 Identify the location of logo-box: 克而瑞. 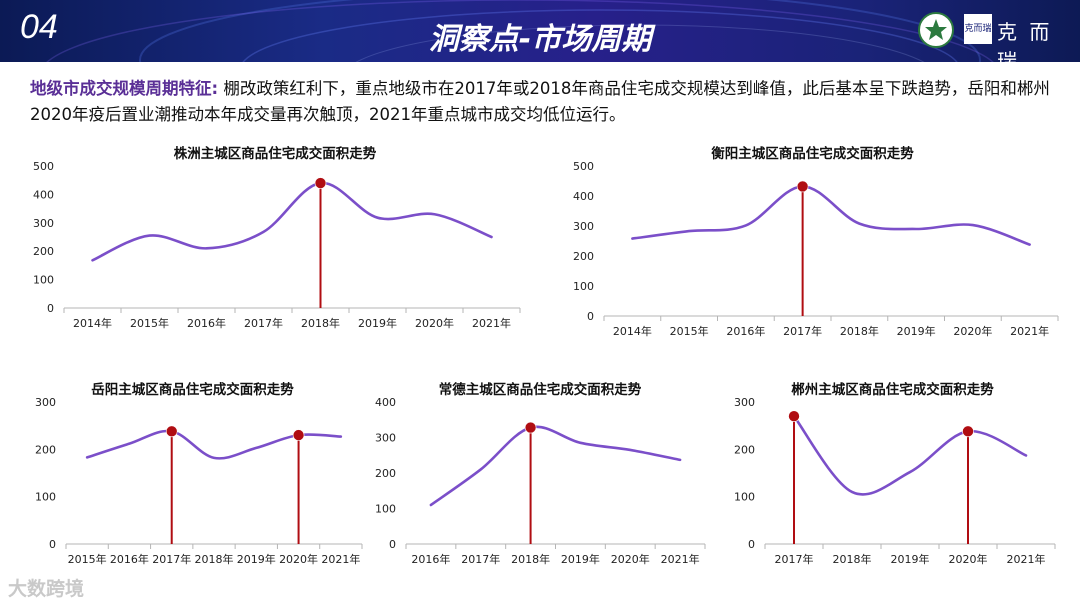
(978, 29).